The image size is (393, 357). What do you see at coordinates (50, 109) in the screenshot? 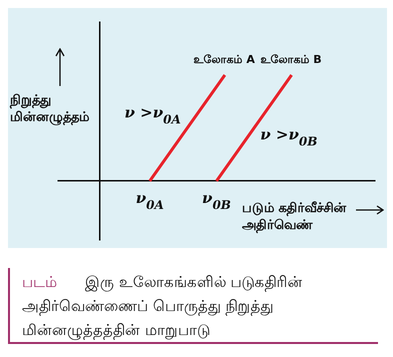
I see `y-axis-title: நிறுத்து மின்னழுத்தம்` at bounding box center [50, 109].